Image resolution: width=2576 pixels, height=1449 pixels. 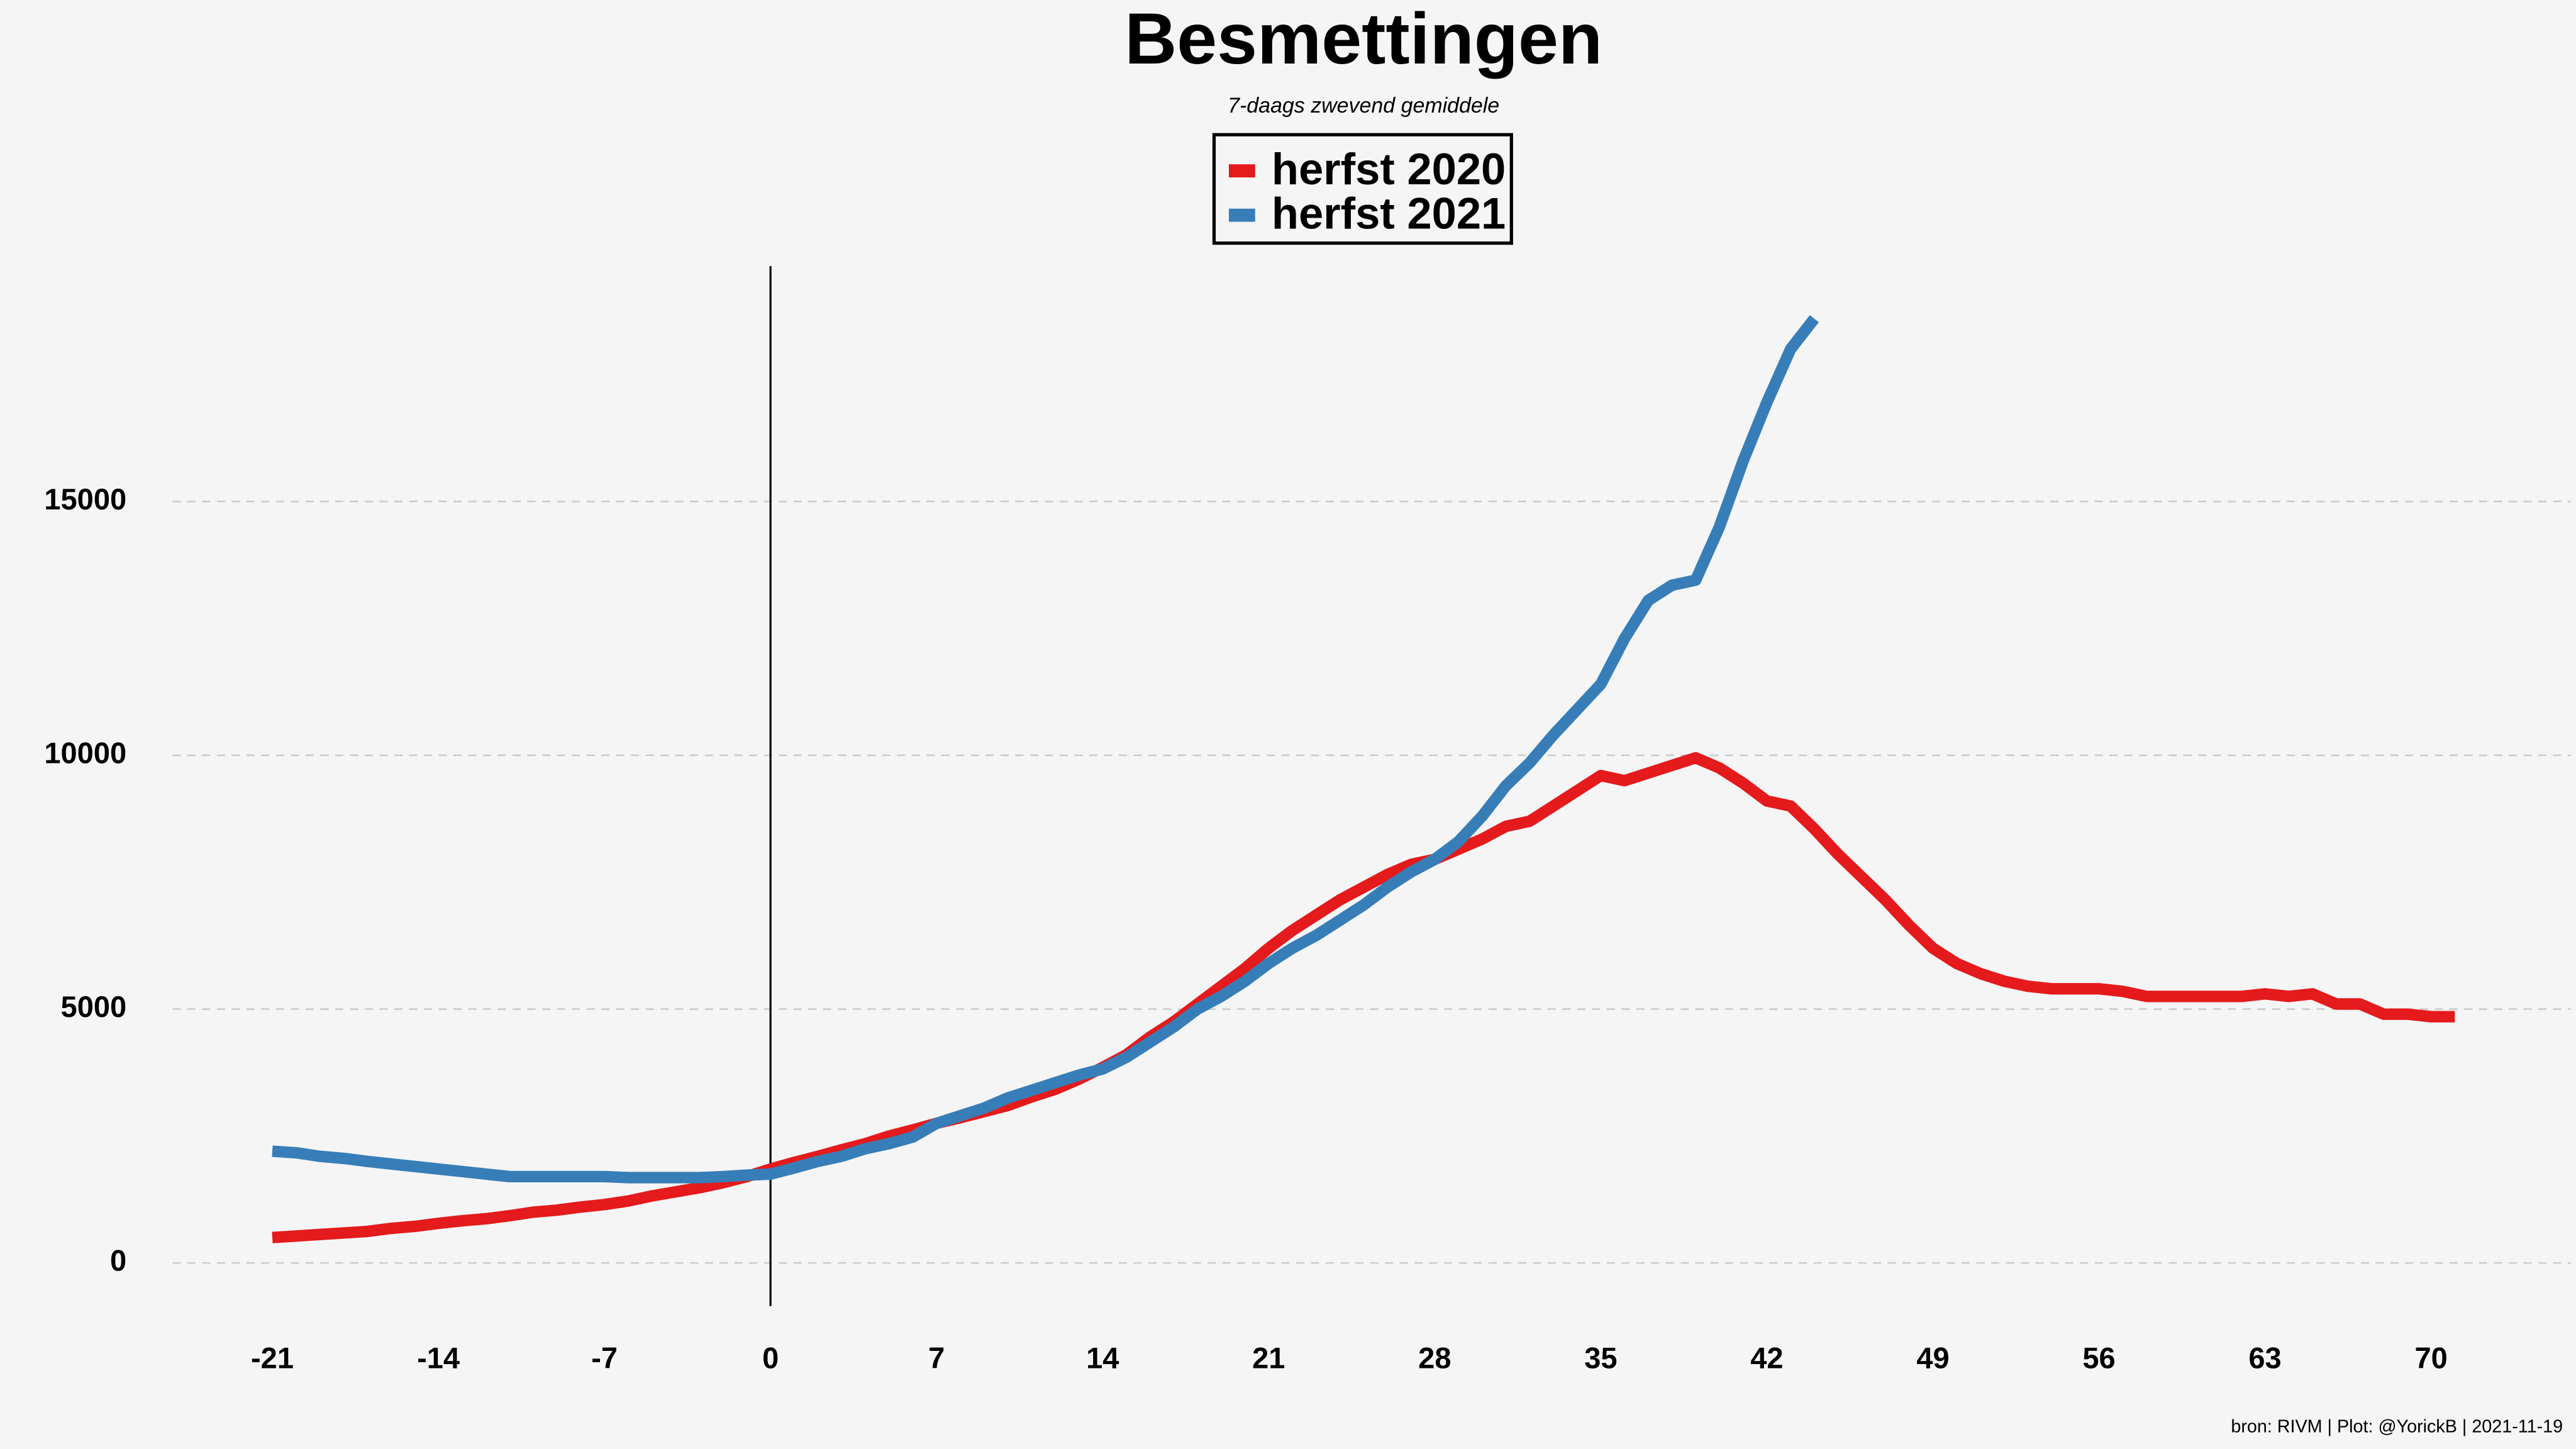 I want to click on legend-label: herfst 2021, so click(x=1389, y=213).